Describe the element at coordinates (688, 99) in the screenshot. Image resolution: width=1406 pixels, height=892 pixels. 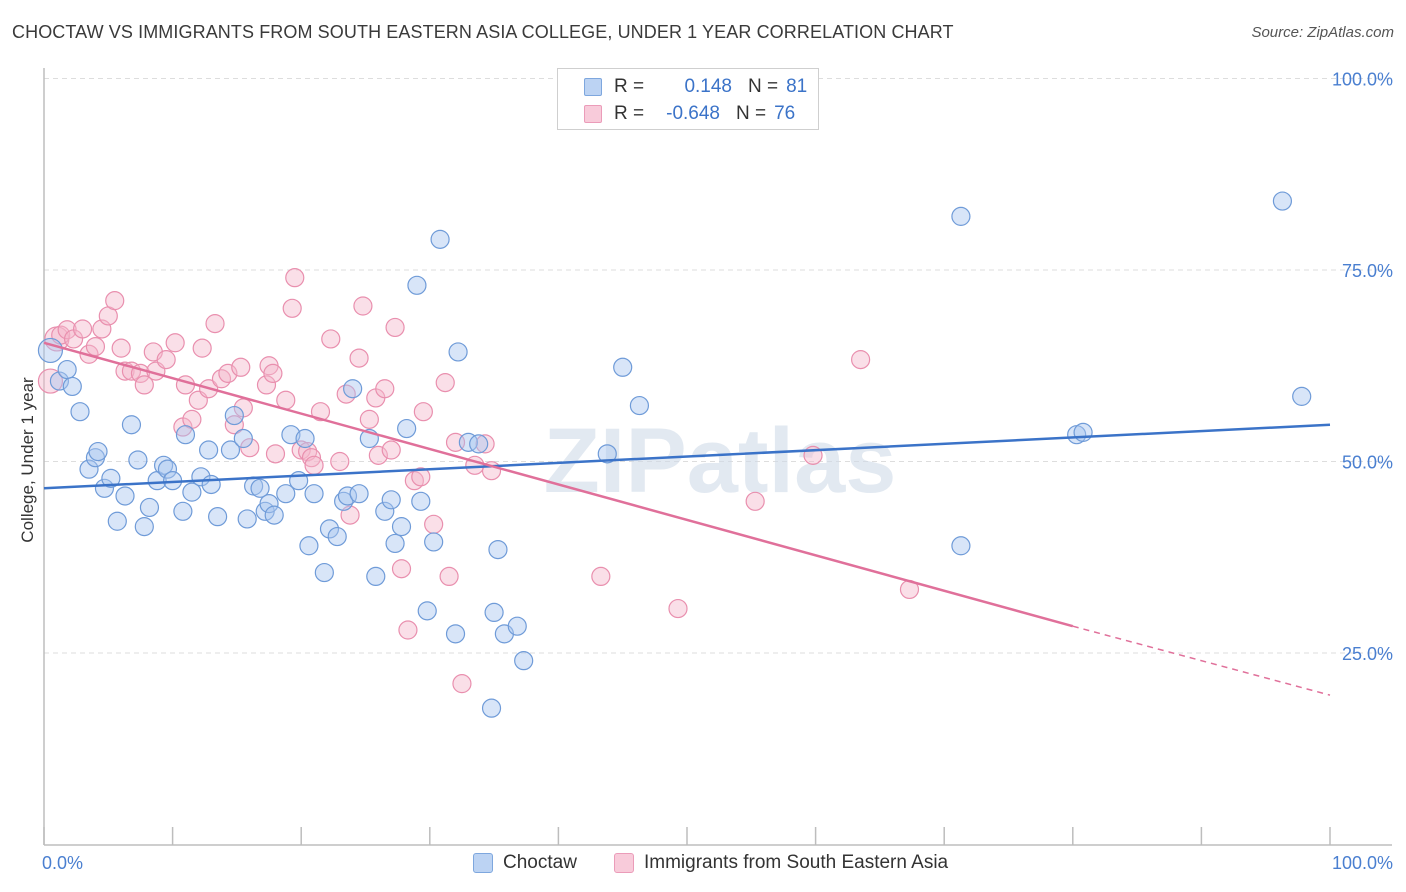
I see `correlation-legend: R = 0.148 N = 81 R = -0.648 N = 76` at that location.